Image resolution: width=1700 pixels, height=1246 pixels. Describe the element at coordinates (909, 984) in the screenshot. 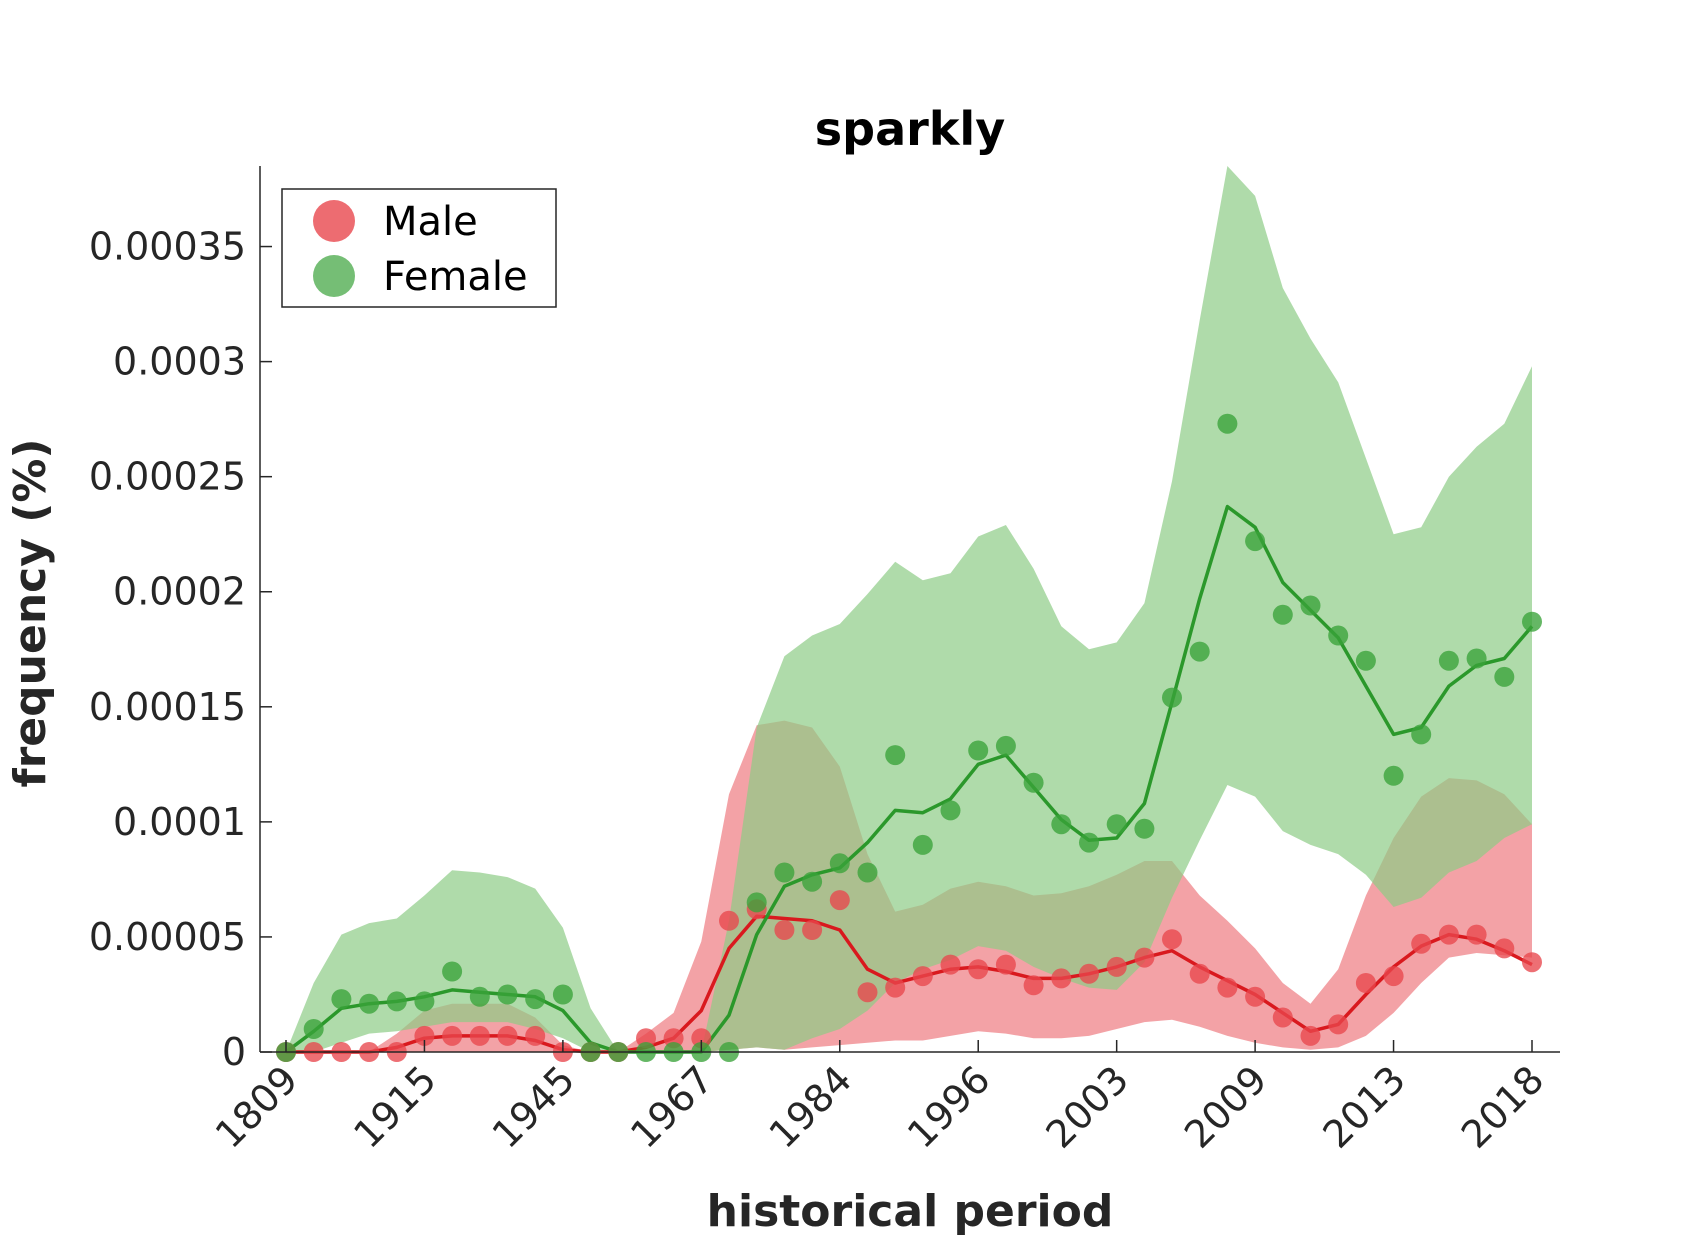

I see `trend-line-male` at that location.